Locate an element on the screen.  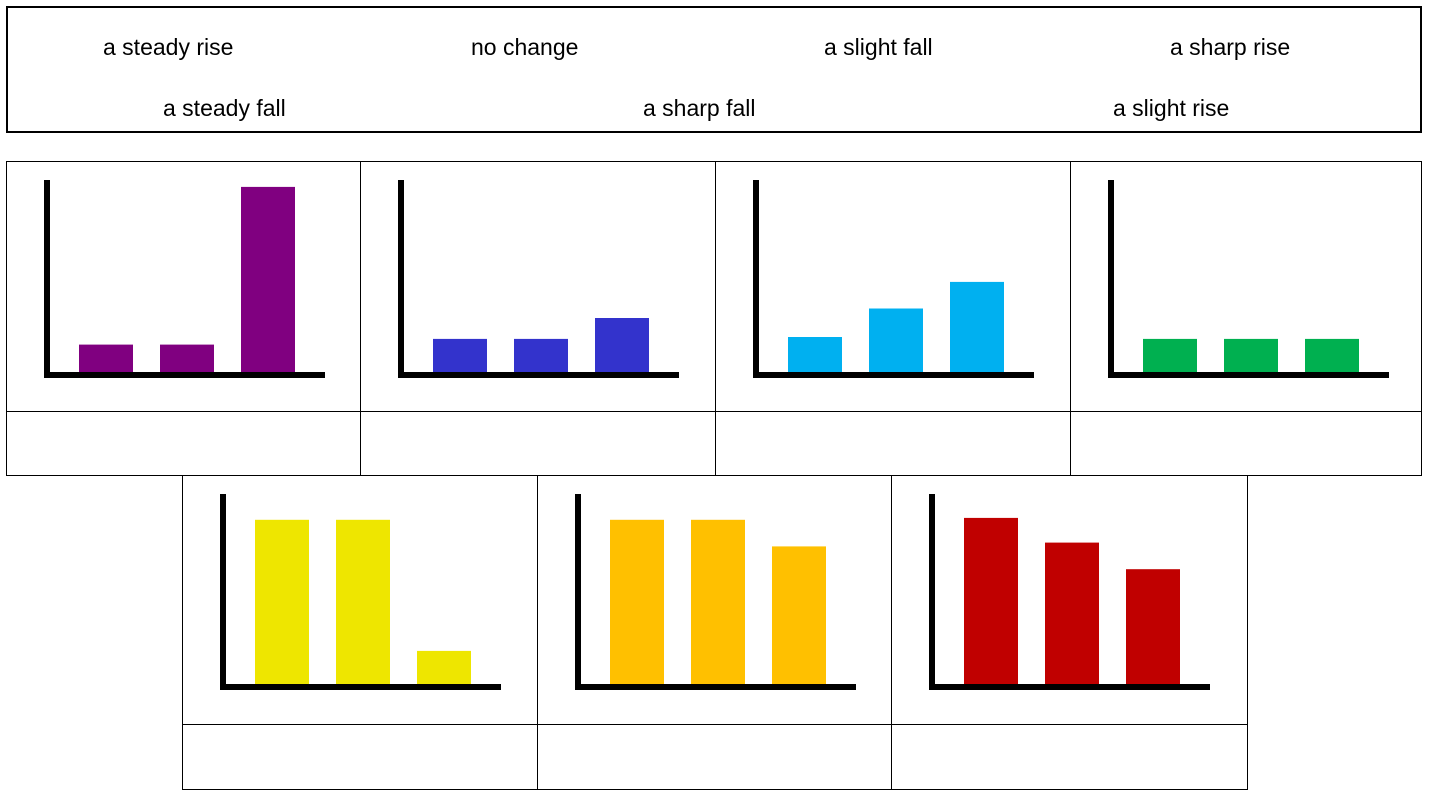
word-option: no change is located at coordinates (525, 47).